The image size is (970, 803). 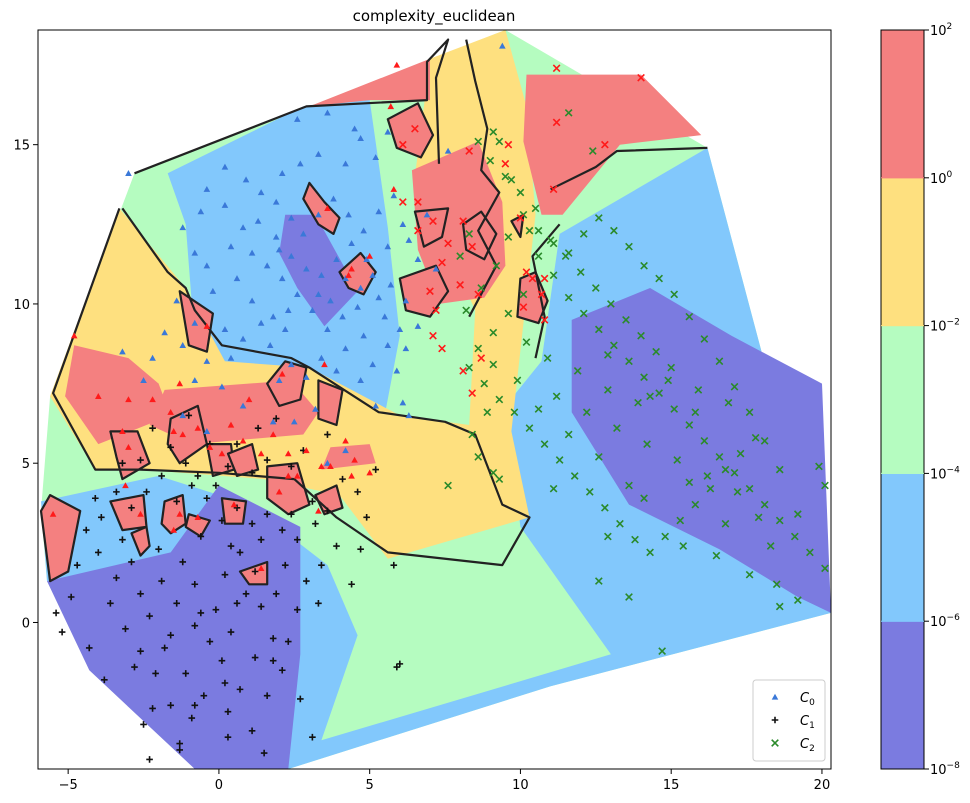 I want to click on colorbar-tick-label: 10⁻⁴, so click(x=945, y=473).